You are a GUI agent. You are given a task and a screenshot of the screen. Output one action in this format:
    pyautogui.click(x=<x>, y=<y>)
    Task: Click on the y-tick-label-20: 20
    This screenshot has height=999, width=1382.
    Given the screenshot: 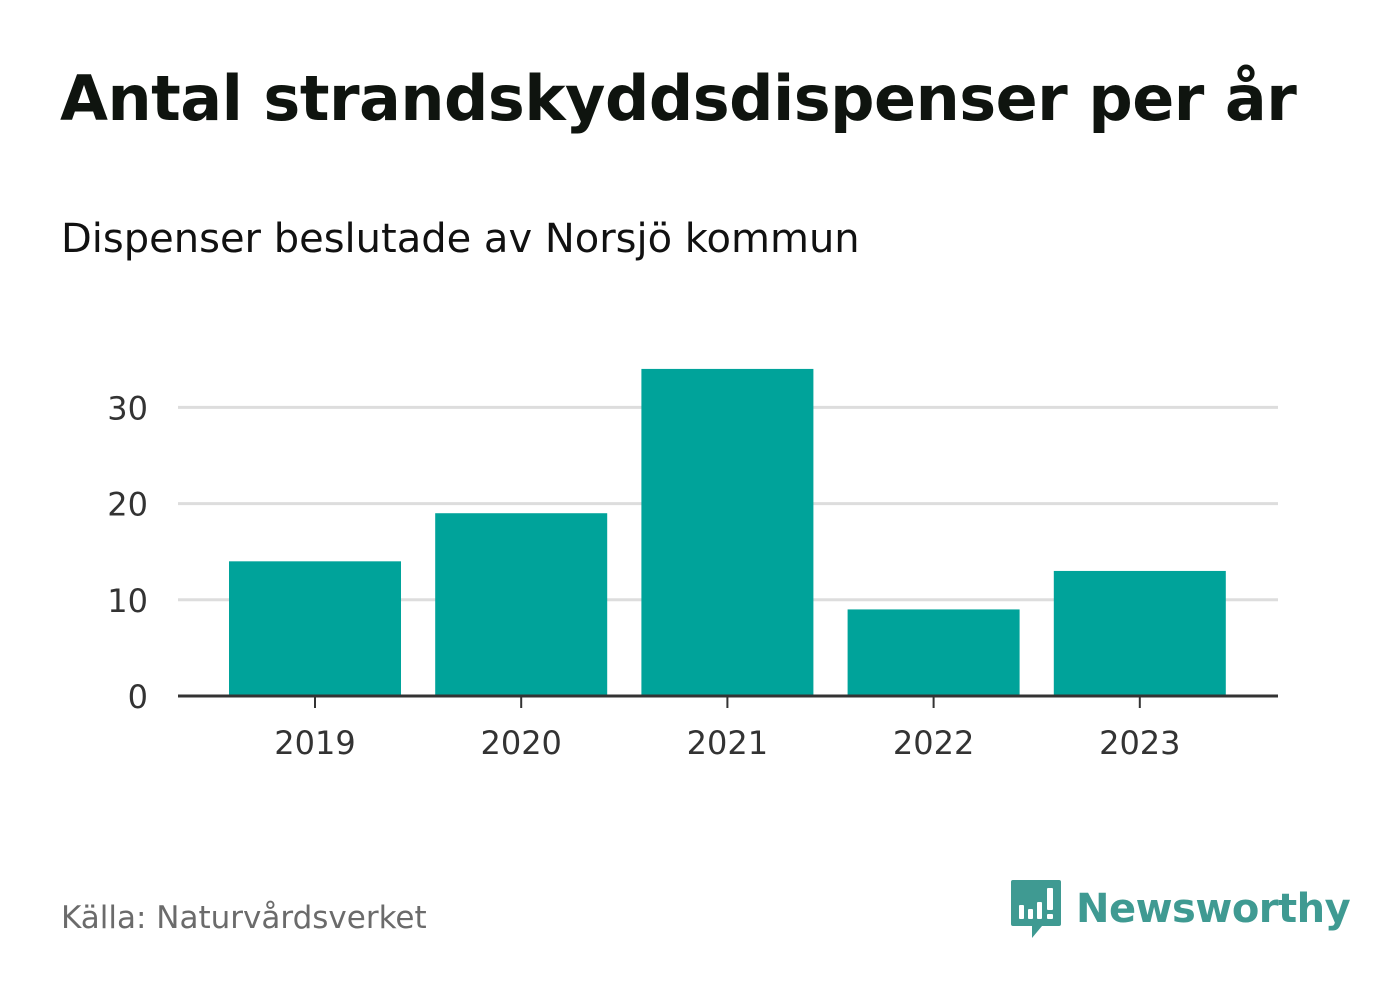 What is the action you would take?
    pyautogui.click(x=127, y=505)
    